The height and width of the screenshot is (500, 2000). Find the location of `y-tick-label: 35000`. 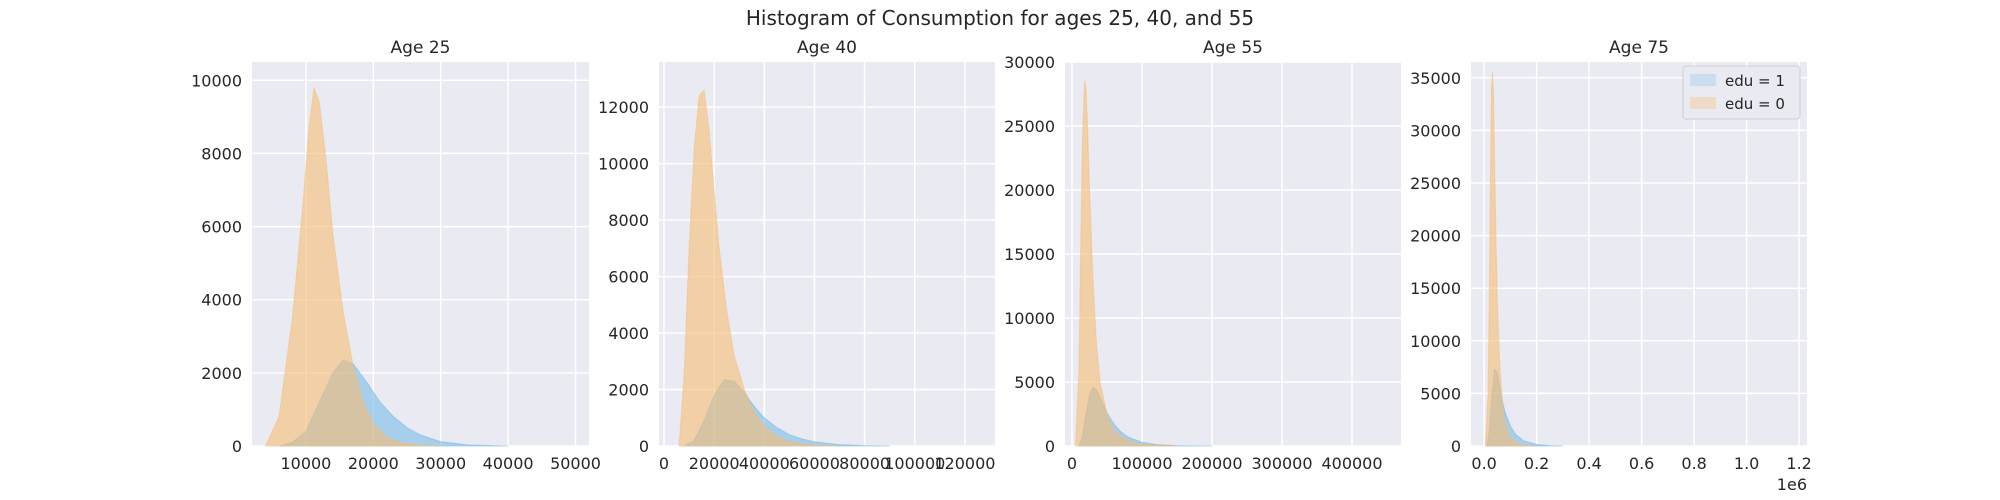

y-tick-label: 35000 is located at coordinates (1435, 78).